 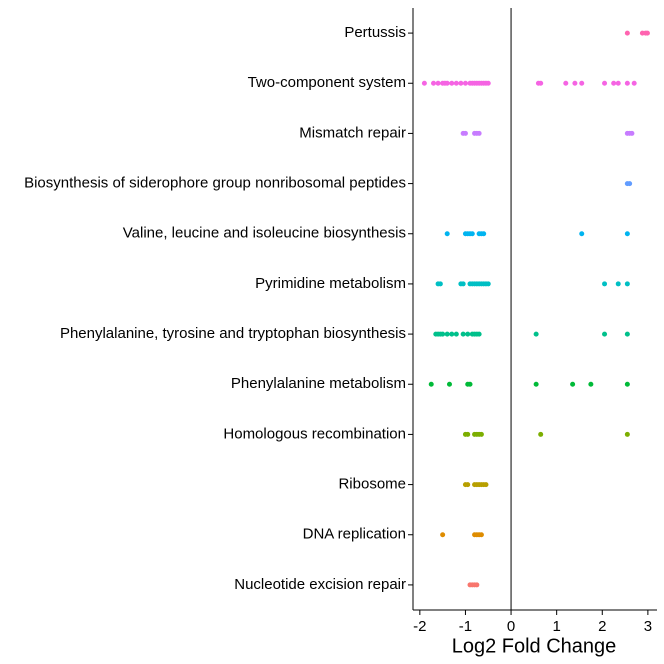 What do you see at coordinates (648, 626) in the screenshot?
I see `x-tick-label: 3` at bounding box center [648, 626].